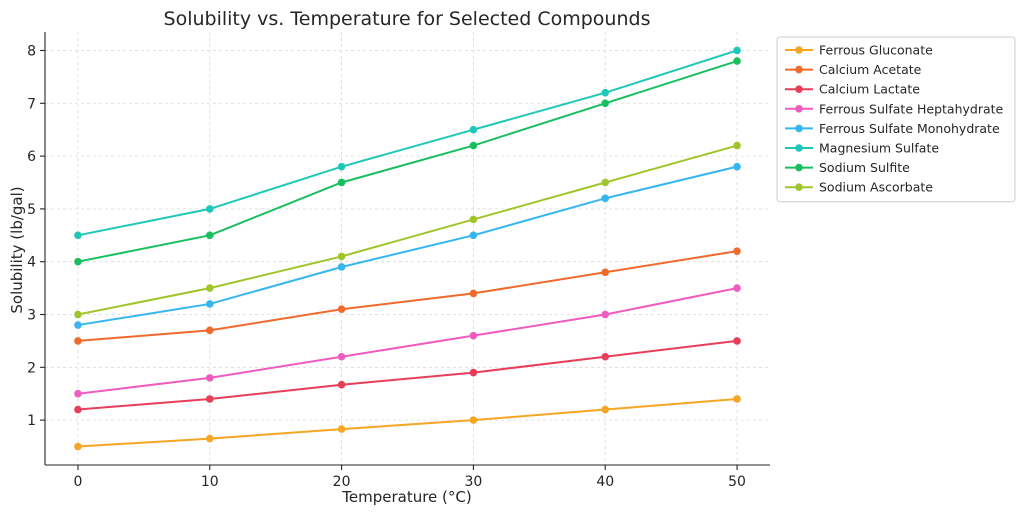 Image resolution: width=1024 pixels, height=515 pixels. I want to click on y-tick-label: 3, so click(31, 316).